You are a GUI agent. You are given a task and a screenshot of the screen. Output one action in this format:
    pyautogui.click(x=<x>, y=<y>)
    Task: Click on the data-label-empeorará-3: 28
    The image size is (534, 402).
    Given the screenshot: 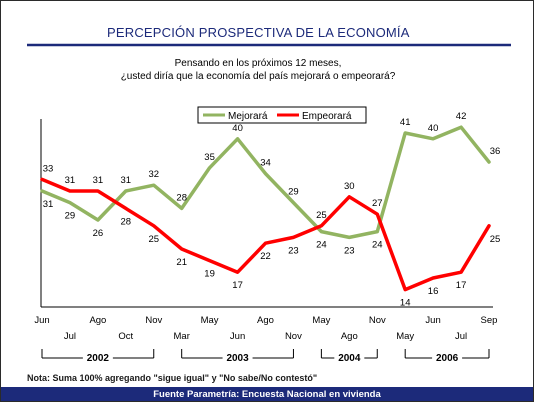 What is the action you would take?
    pyautogui.click(x=126, y=221)
    